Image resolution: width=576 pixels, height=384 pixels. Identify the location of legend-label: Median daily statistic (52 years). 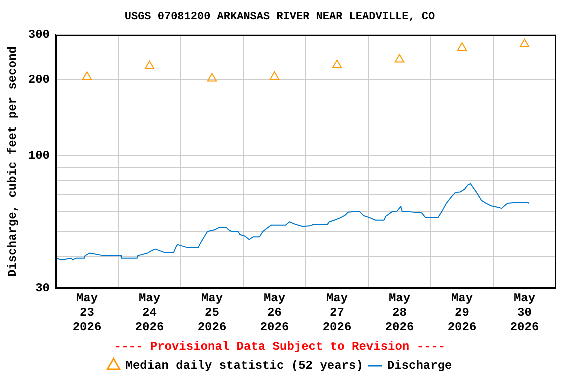
(245, 366).